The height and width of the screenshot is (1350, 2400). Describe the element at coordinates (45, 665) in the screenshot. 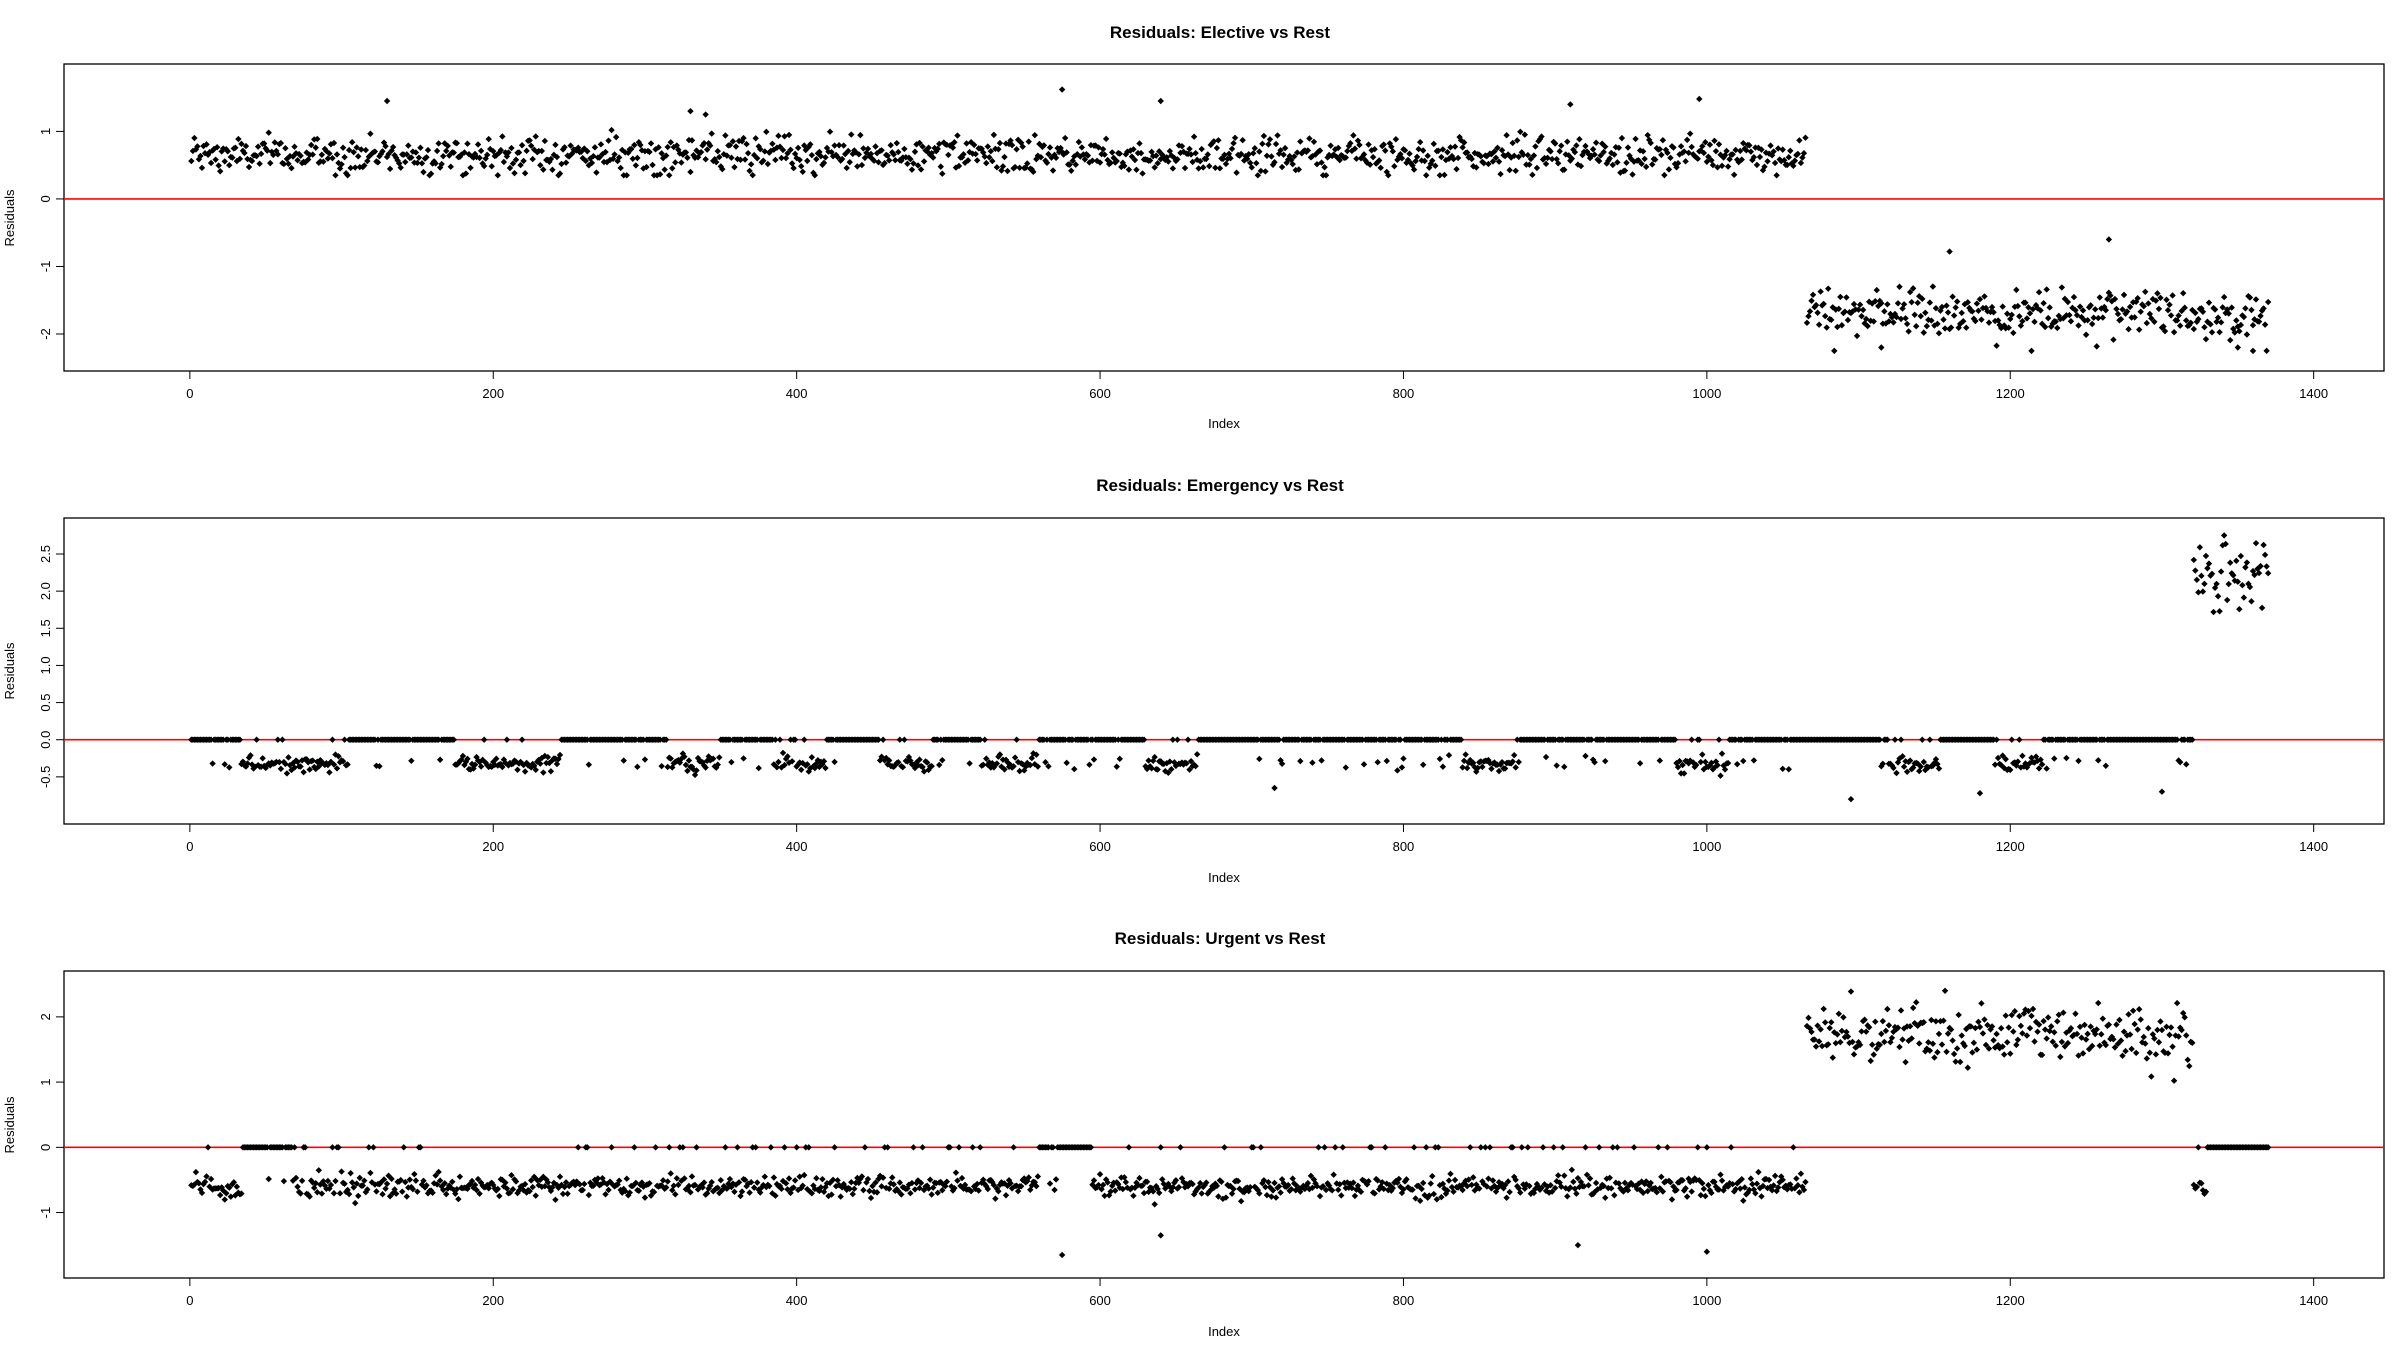

I see `y-tick-label: 1.0` at that location.